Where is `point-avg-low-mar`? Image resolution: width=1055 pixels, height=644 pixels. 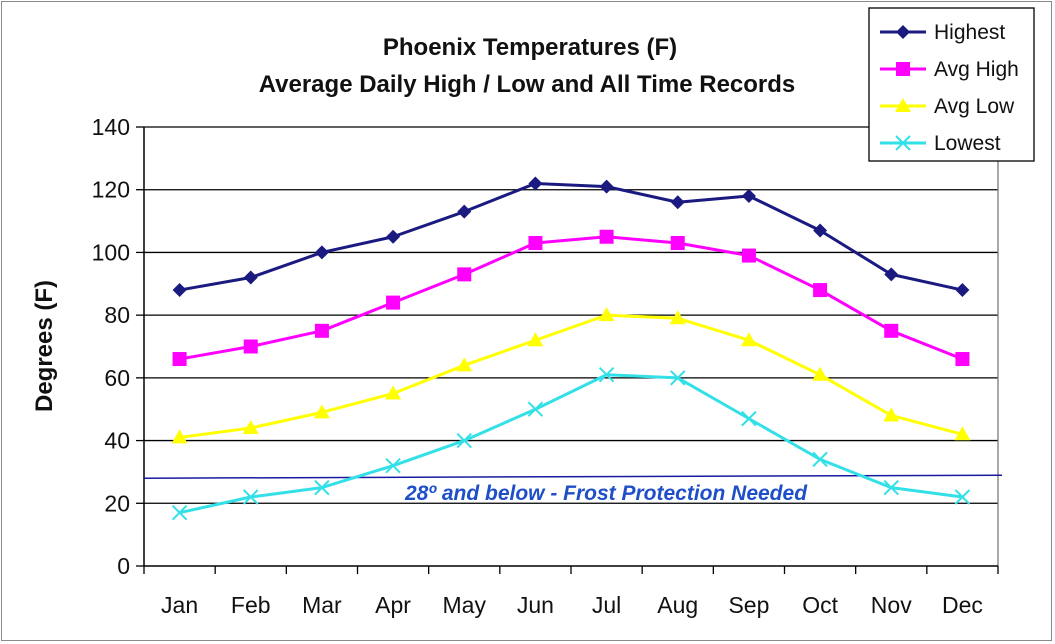
point-avg-low-mar is located at coordinates (321, 411).